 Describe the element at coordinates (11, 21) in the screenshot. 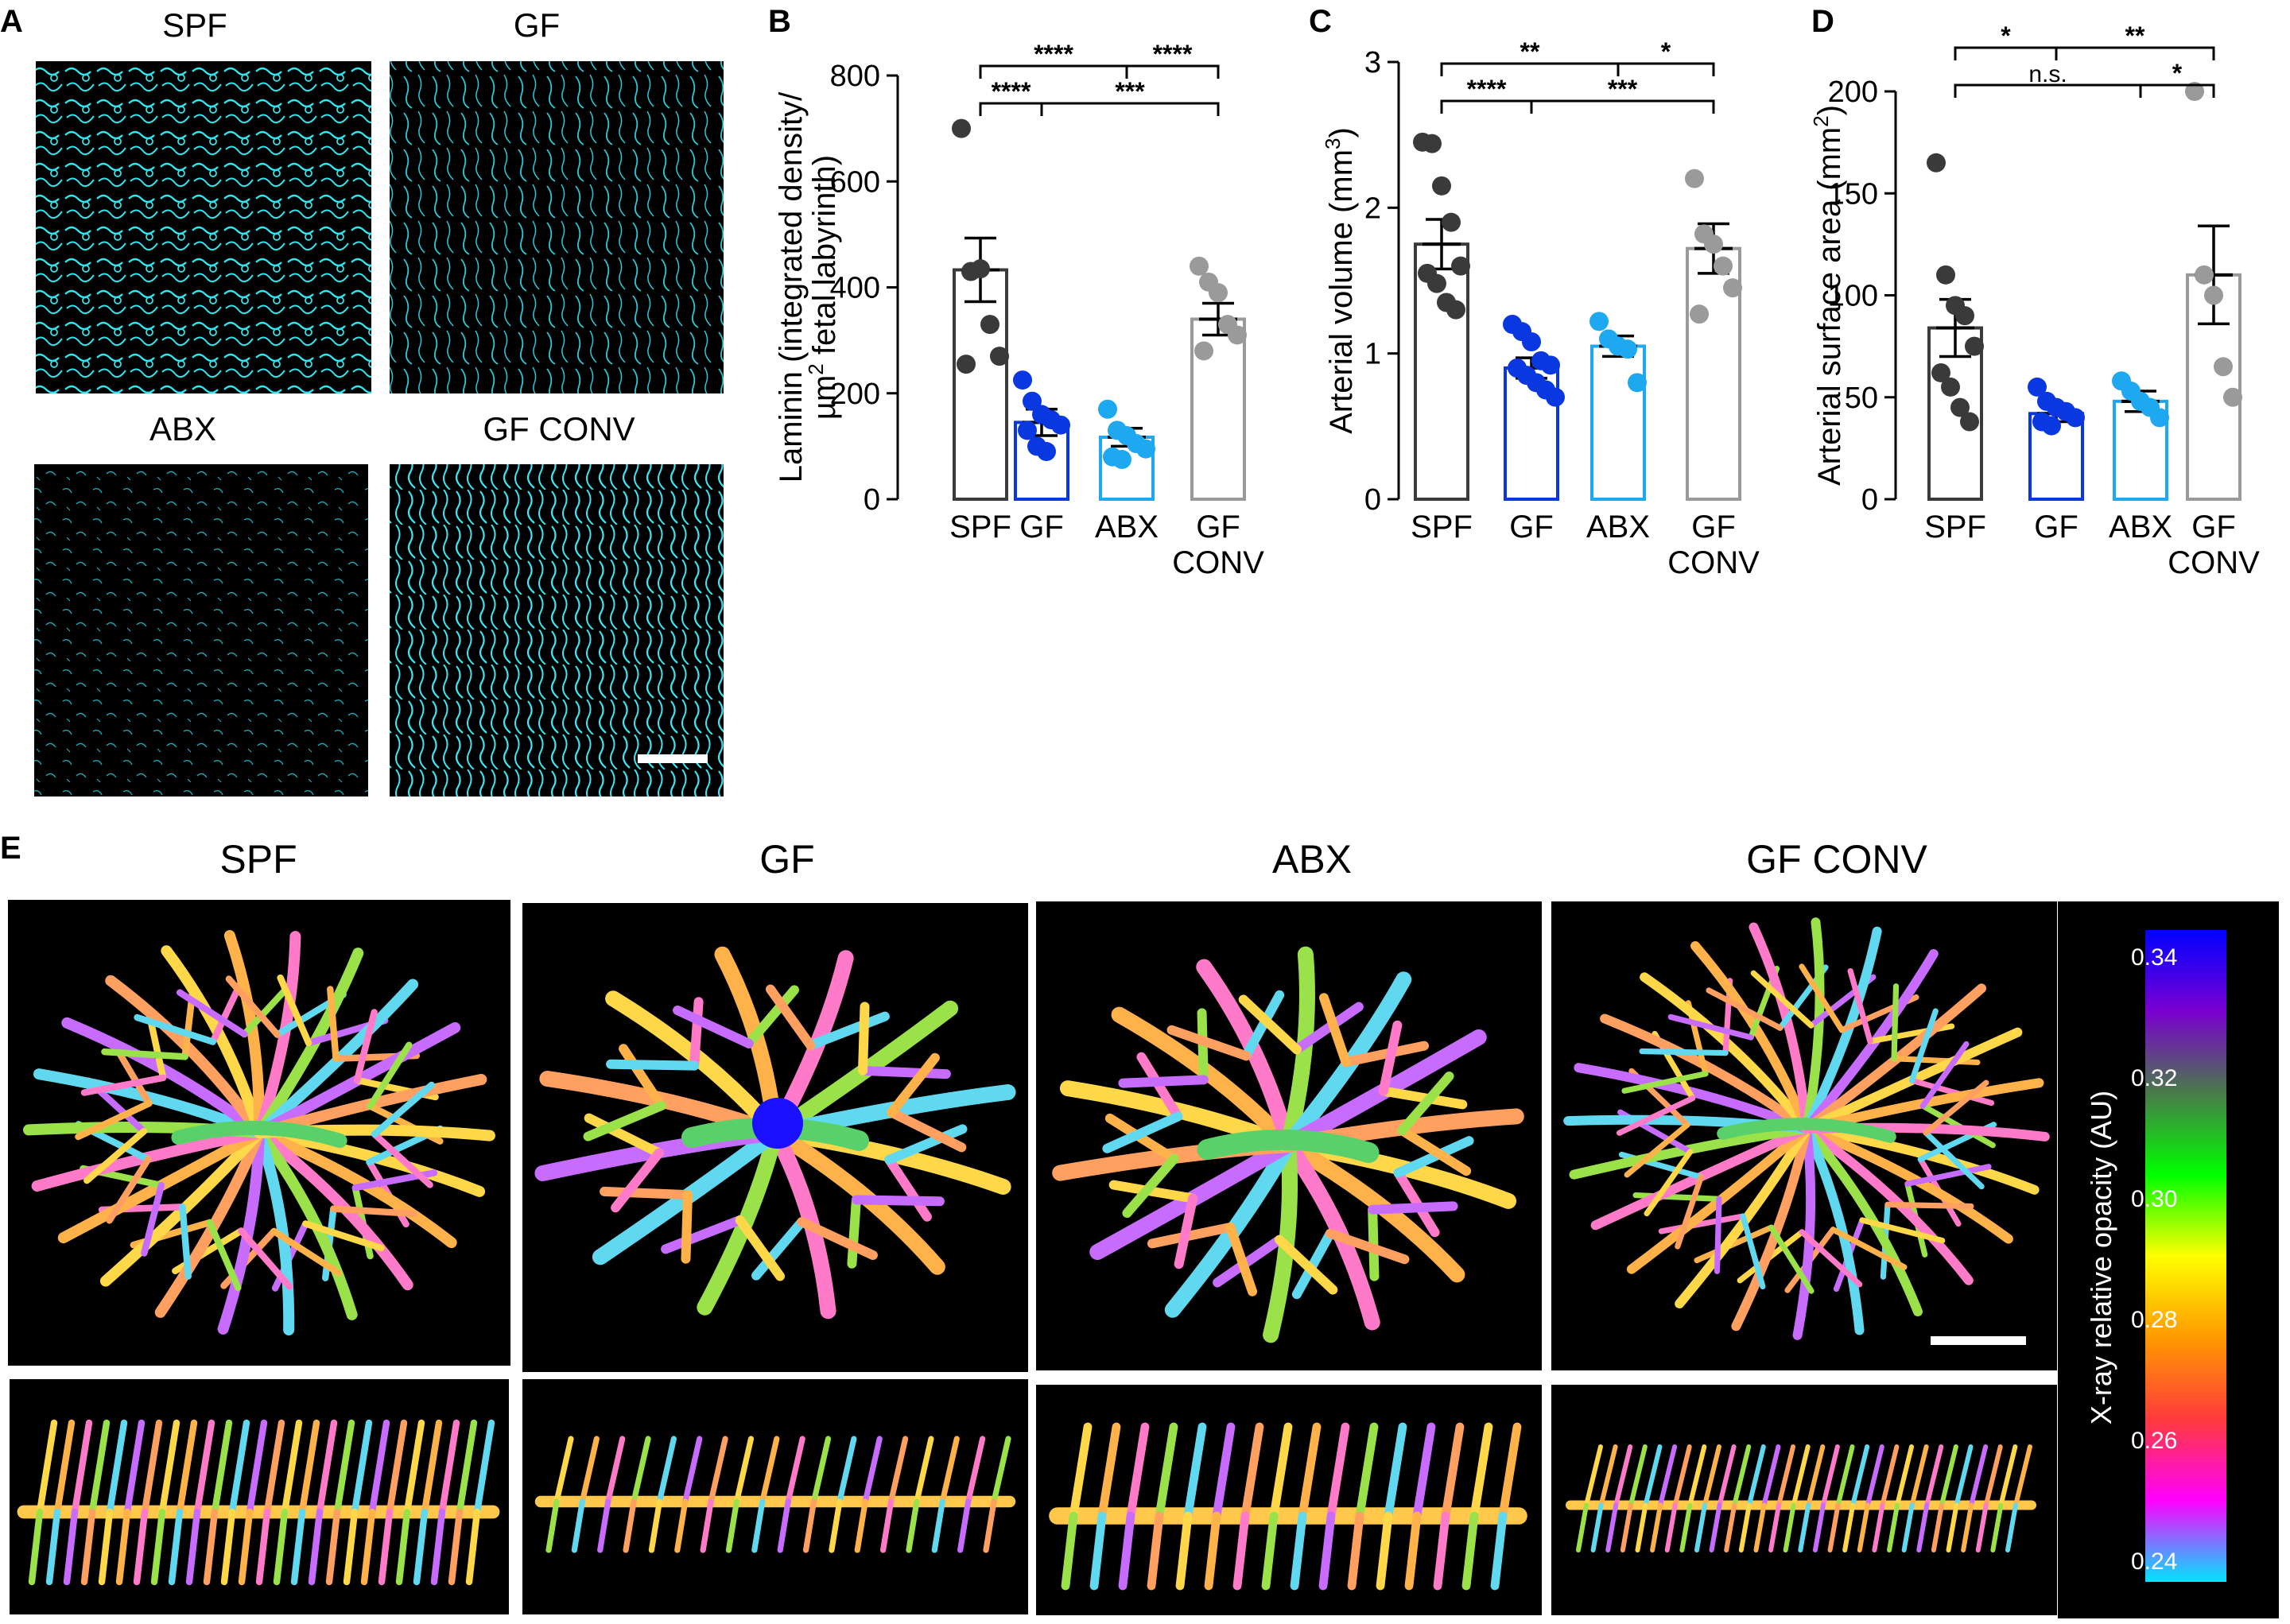

I see `panel-letter-a: A` at that location.